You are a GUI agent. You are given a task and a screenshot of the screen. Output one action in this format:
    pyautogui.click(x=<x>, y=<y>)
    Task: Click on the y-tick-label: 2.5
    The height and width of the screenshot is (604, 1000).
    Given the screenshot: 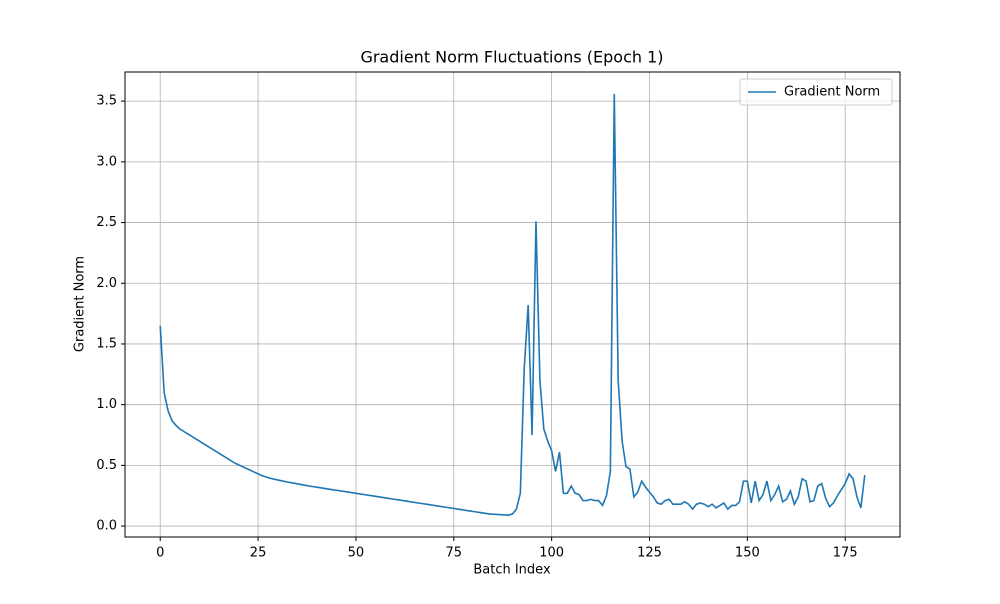 What is the action you would take?
    pyautogui.click(x=106, y=222)
    